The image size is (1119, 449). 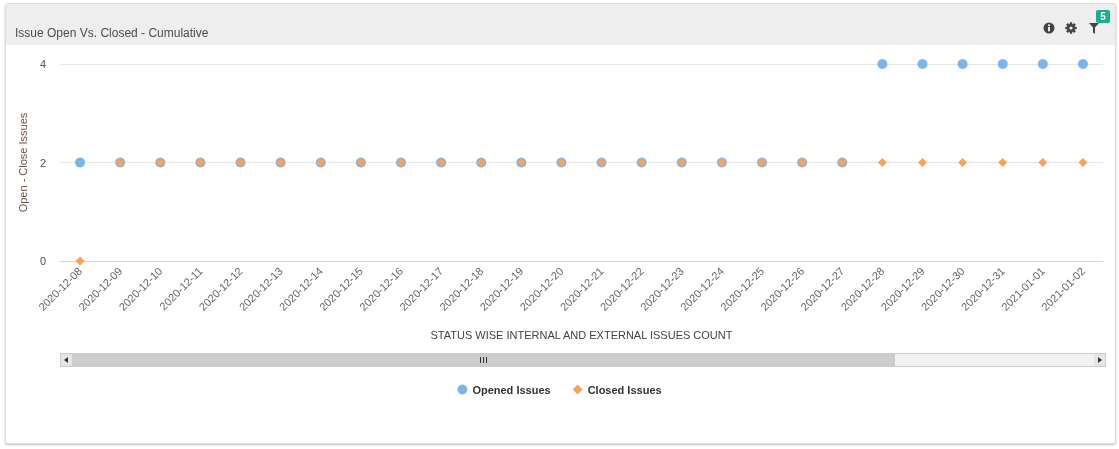 What do you see at coordinates (42, 64) in the screenshot?
I see `y-tick-label: 4` at bounding box center [42, 64].